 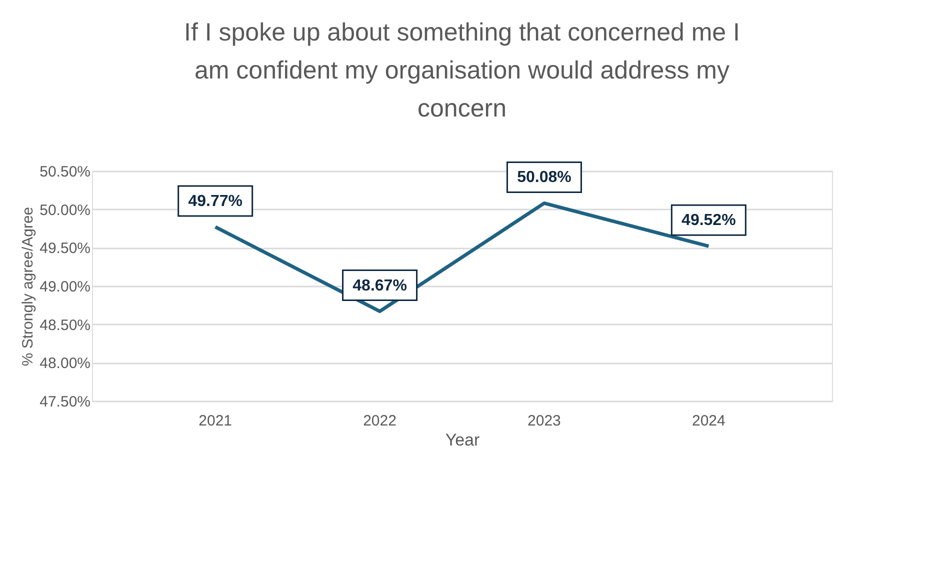 I want to click on y-tick-label: 47.50%, so click(x=65, y=402).